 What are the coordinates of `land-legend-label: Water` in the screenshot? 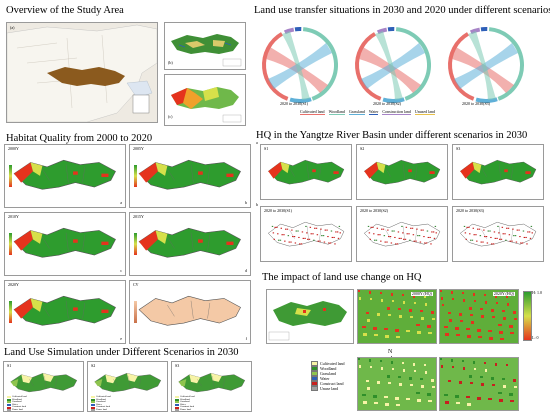 It's located at (325, 378).